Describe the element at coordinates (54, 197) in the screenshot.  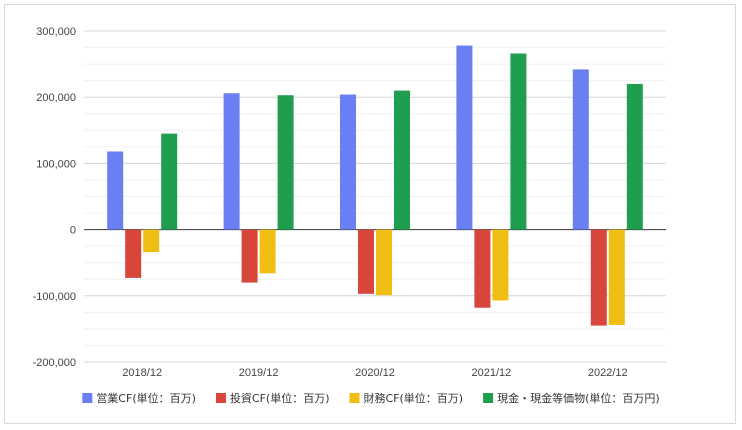
I see `y-axis-ticks: -200,000 -100,000 0 100,000 200,000 300,000` at that location.